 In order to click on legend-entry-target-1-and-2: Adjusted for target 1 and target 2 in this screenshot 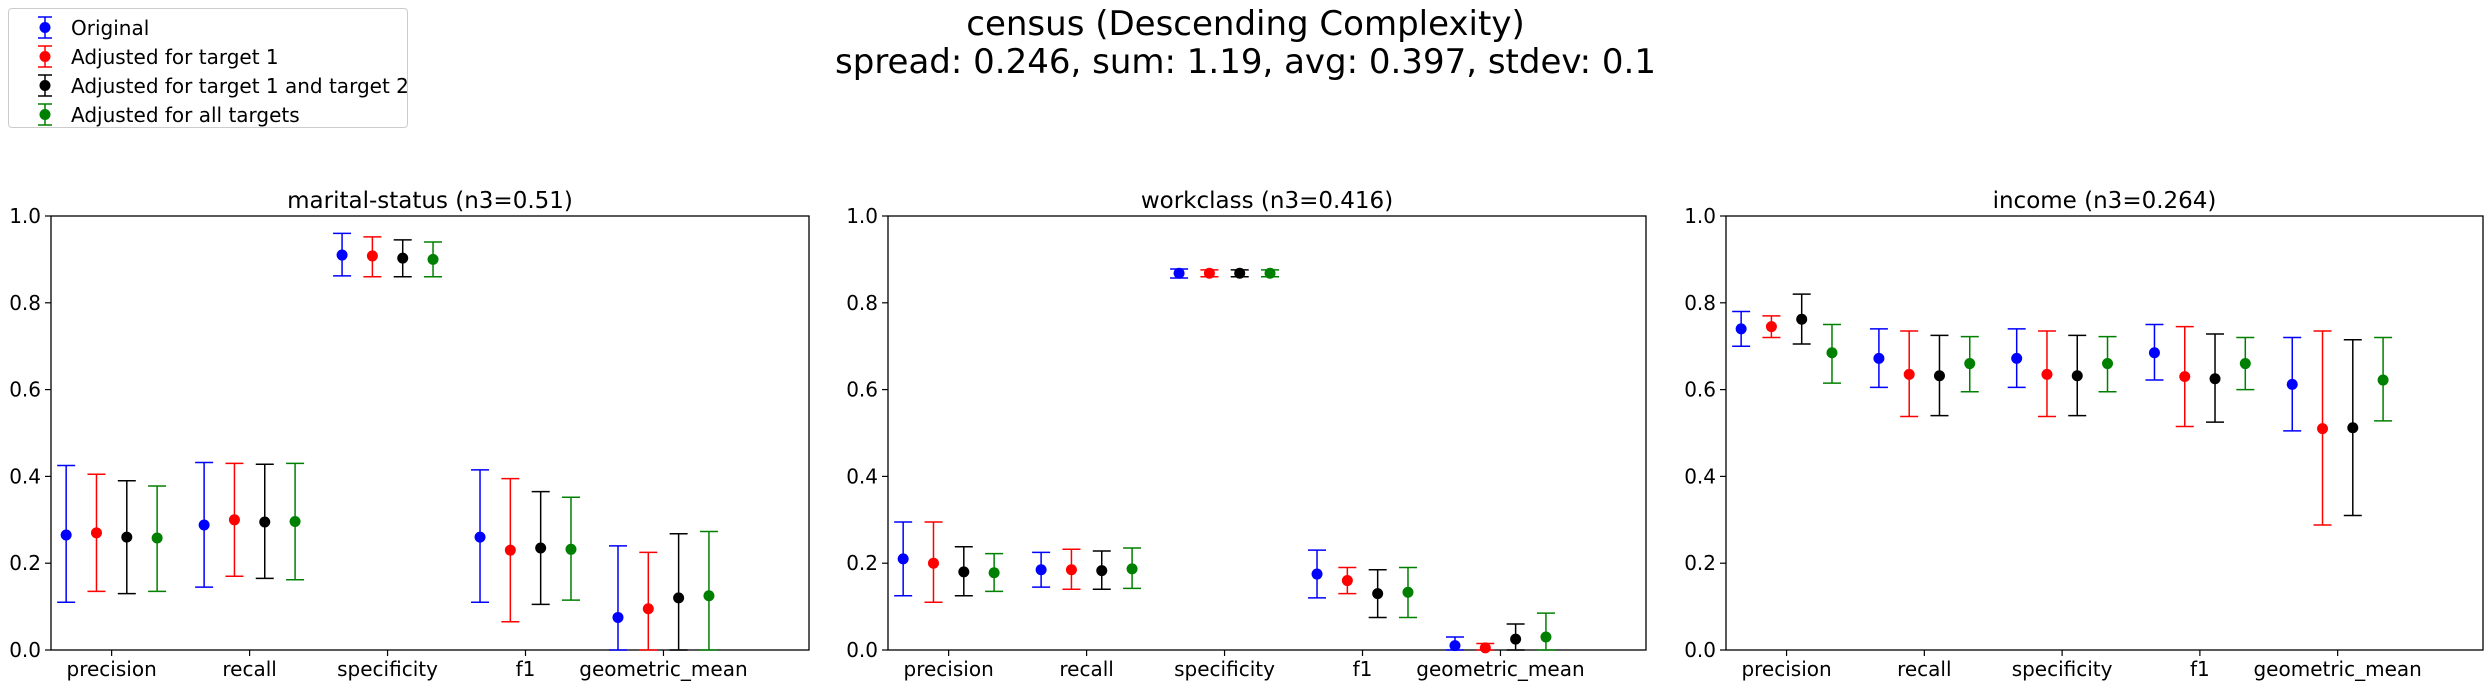, I will do `click(209, 85)`.